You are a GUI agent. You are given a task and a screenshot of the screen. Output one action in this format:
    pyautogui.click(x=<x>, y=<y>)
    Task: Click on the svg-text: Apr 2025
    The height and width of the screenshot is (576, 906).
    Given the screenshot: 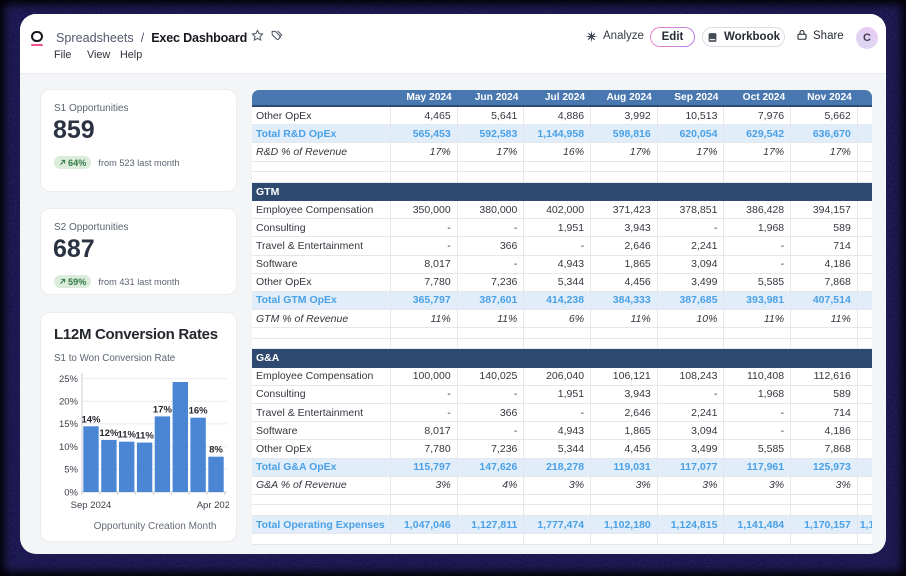 What is the action you would take?
    pyautogui.click(x=213, y=505)
    